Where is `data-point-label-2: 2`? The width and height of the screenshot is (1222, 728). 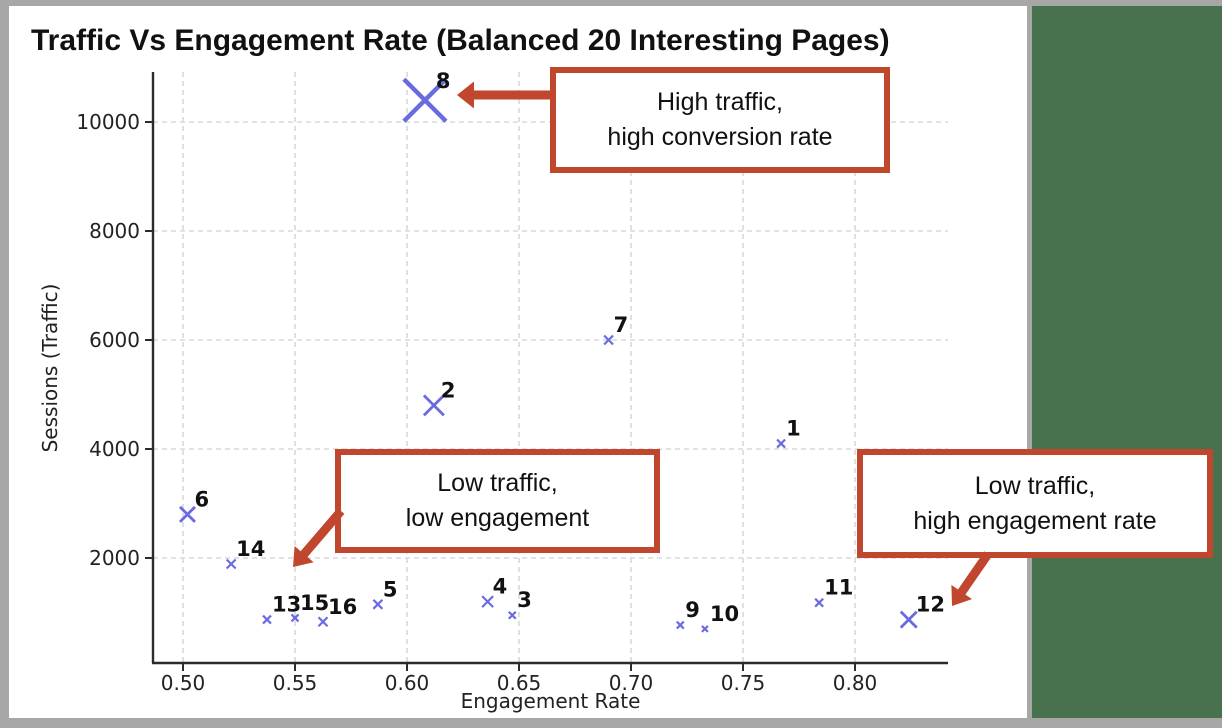 data-point-label-2: 2 is located at coordinates (448, 390).